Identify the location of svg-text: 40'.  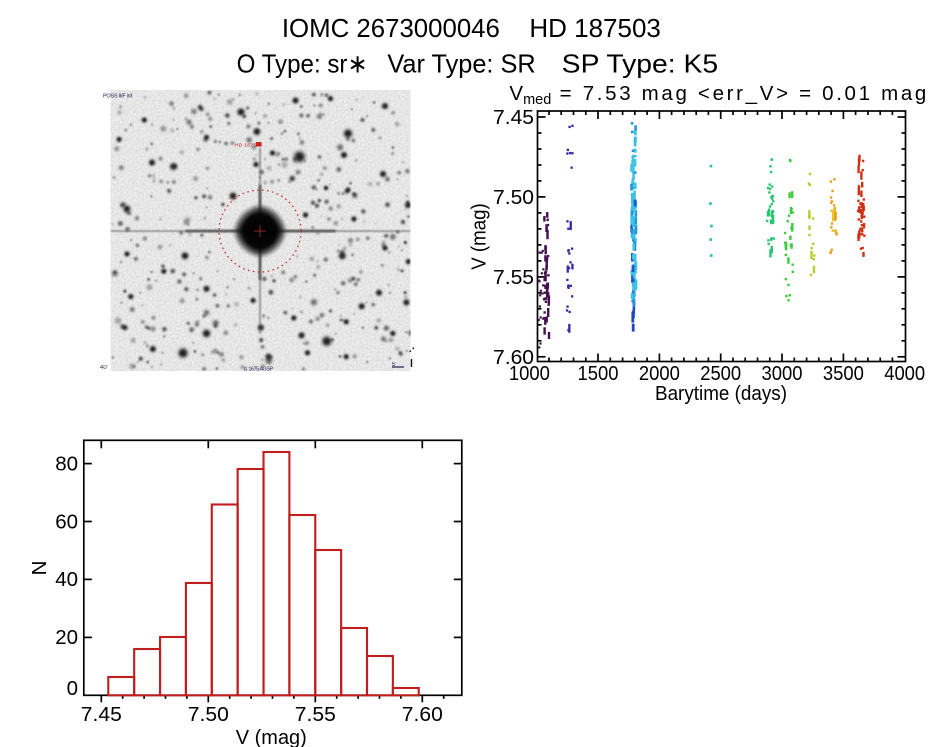
(104, 368).